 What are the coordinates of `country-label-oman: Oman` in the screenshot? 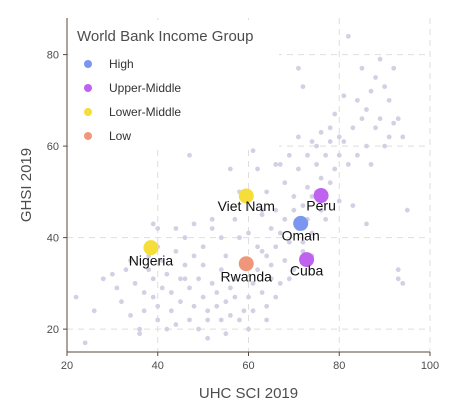 It's located at (301, 235).